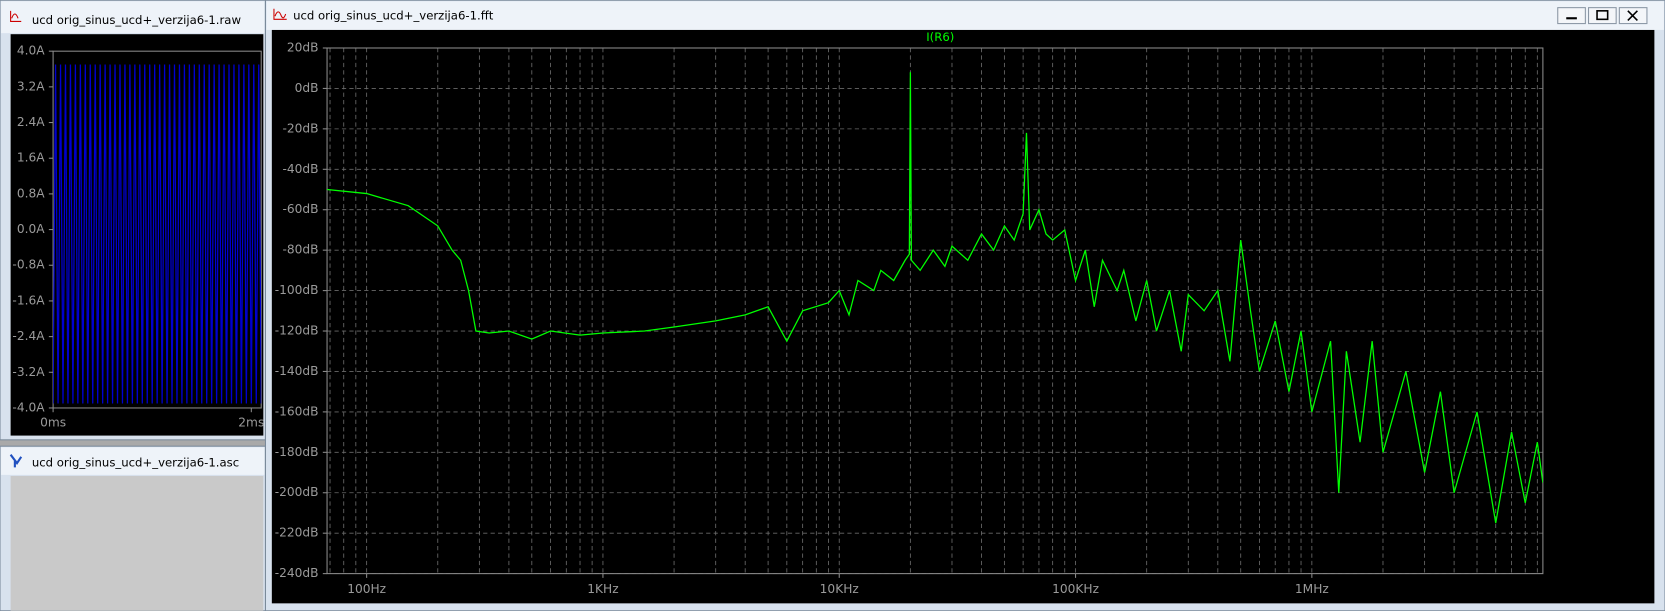 Image resolution: width=1665 pixels, height=611 pixels. Describe the element at coordinates (297, 411) in the screenshot. I see `y-tick-label: -160dB` at that location.